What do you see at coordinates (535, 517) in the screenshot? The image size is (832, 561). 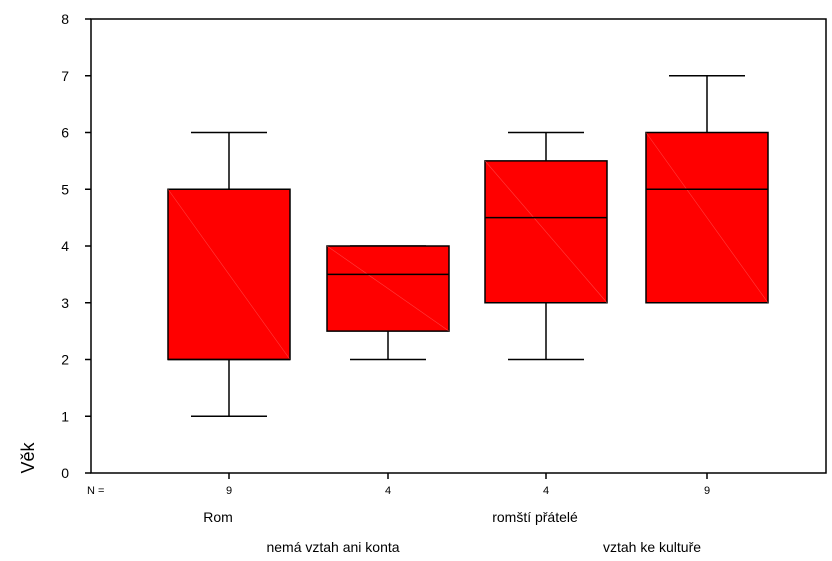 I see `category-label: romští přátelé` at bounding box center [535, 517].